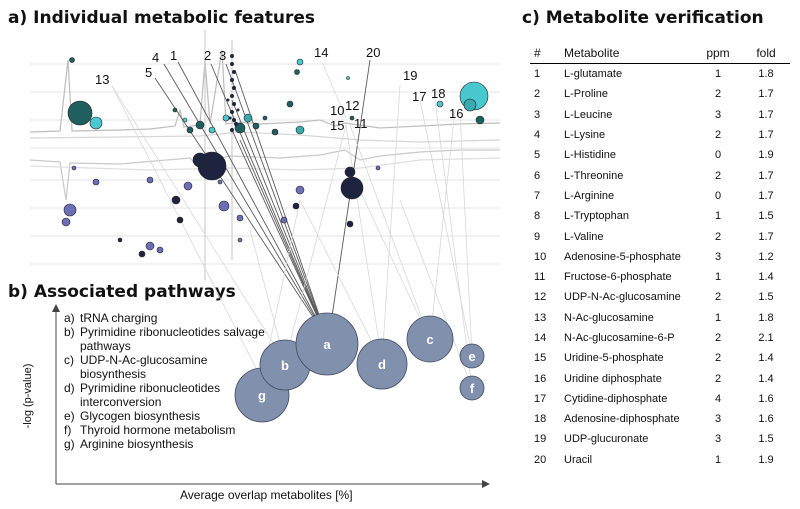 The image size is (800, 509). Describe the element at coordinates (69, 444) in the screenshot. I see `pathway-key: g)` at that location.